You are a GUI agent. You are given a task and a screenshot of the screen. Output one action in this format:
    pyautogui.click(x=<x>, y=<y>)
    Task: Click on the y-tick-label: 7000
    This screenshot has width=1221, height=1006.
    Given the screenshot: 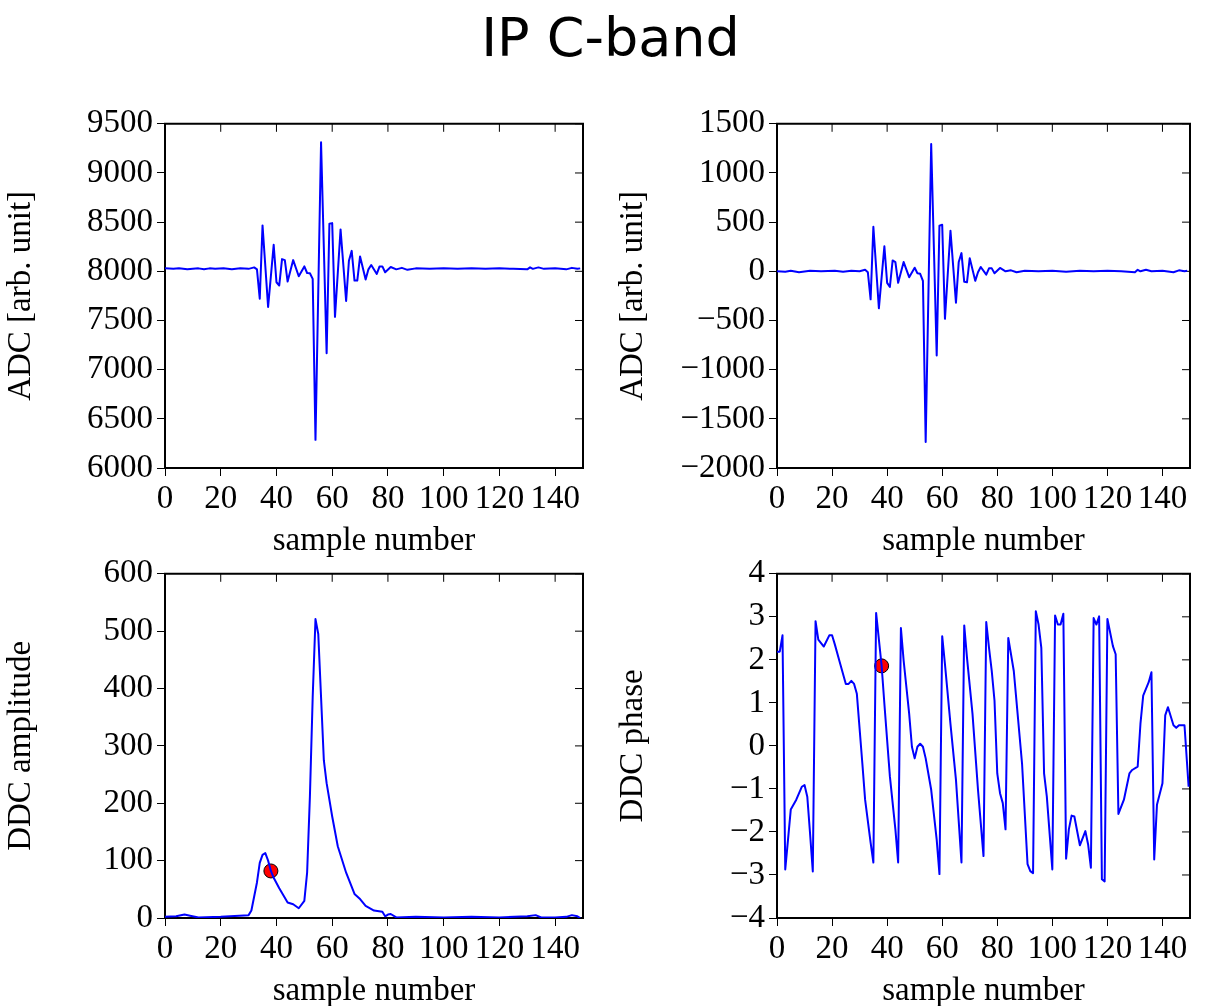 What is the action you would take?
    pyautogui.click(x=120, y=367)
    